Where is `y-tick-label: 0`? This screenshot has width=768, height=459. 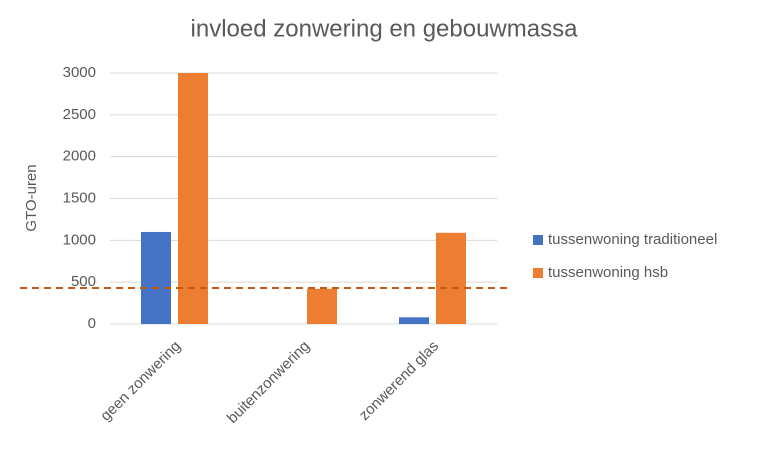 y-tick-label: 0 is located at coordinates (92, 323).